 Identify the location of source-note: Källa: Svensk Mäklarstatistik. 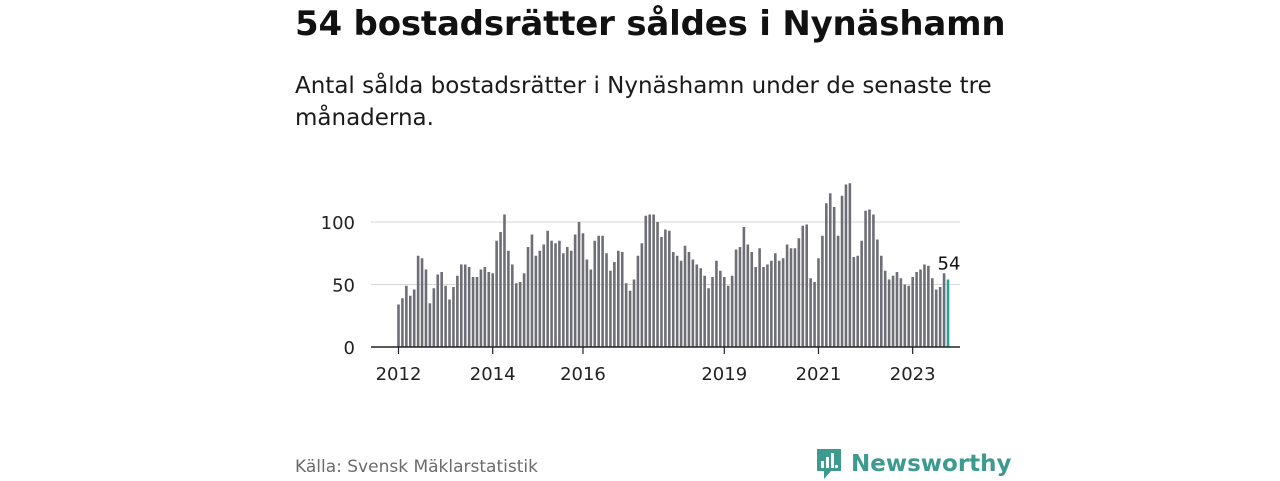
(416, 467).